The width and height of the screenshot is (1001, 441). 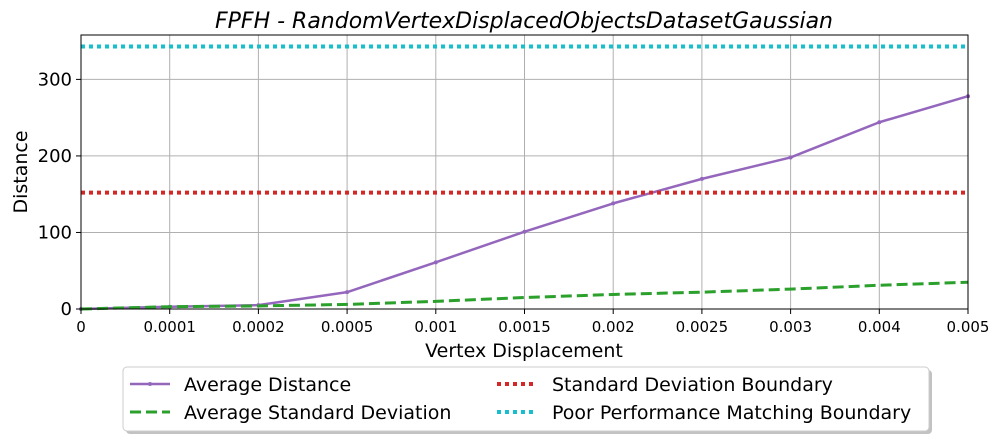 What do you see at coordinates (150, 384) in the screenshot?
I see `legend-marker` at bounding box center [150, 384].